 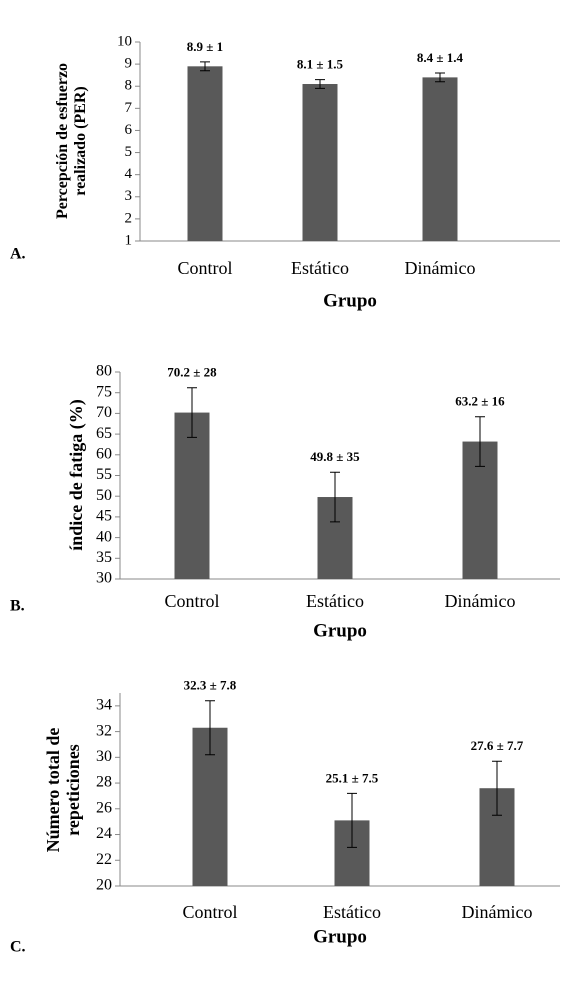 I want to click on y-tick-label: 32, so click(x=104, y=730).